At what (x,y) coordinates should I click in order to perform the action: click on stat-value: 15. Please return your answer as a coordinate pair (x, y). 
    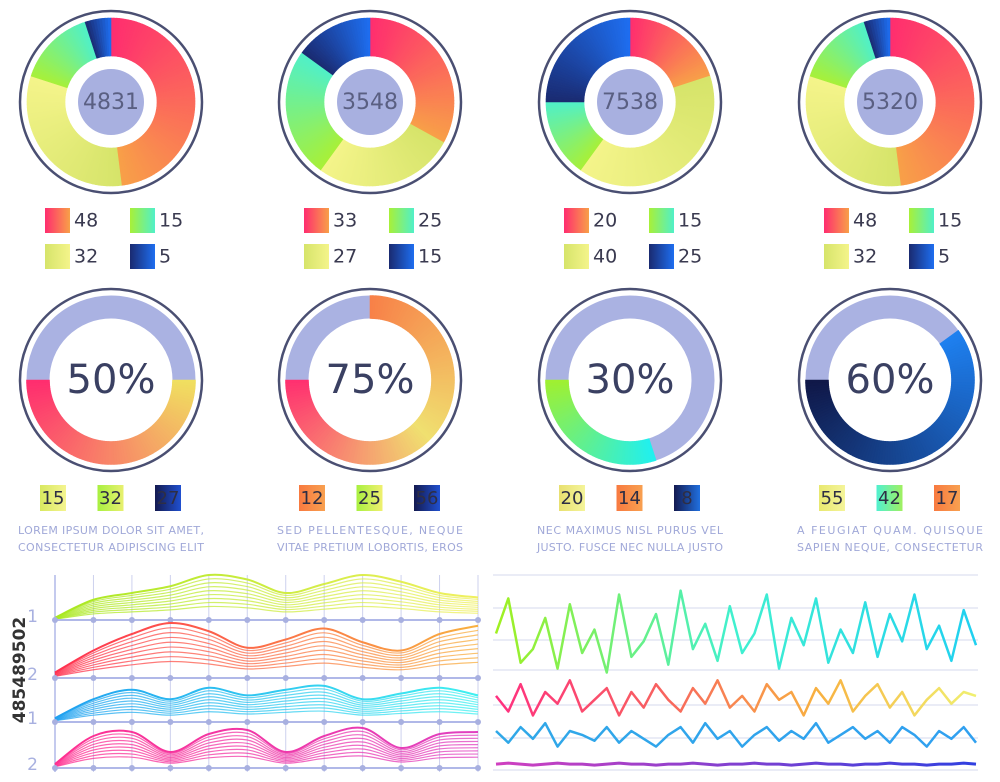
    Looking at the image, I should click on (53, 498).